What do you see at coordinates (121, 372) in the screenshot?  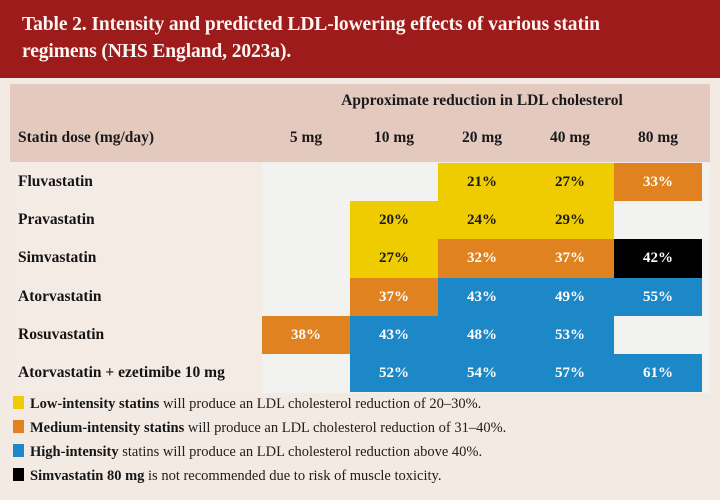 I see `row-label: Atorvastatin + ezetimibe 10 mg` at bounding box center [121, 372].